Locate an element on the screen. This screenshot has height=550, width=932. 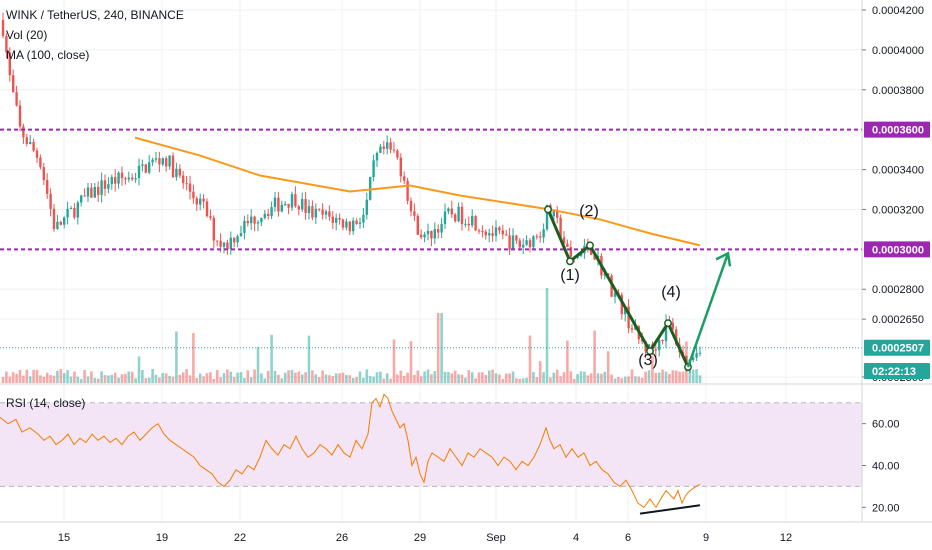
wave-drawing: (1) (2) (3) (4) is located at coordinates (638, 287).